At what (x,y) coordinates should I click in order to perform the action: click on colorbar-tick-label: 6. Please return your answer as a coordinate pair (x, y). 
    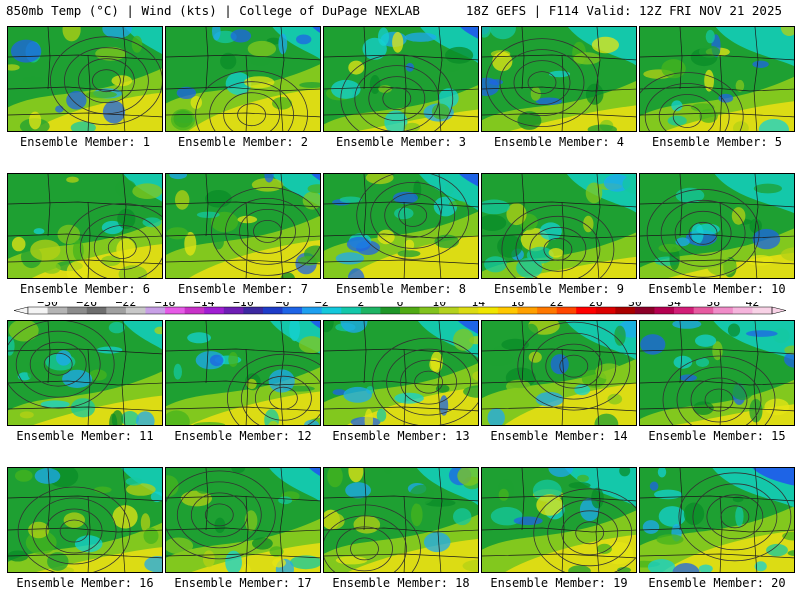
    Looking at the image, I should click on (400, 305).